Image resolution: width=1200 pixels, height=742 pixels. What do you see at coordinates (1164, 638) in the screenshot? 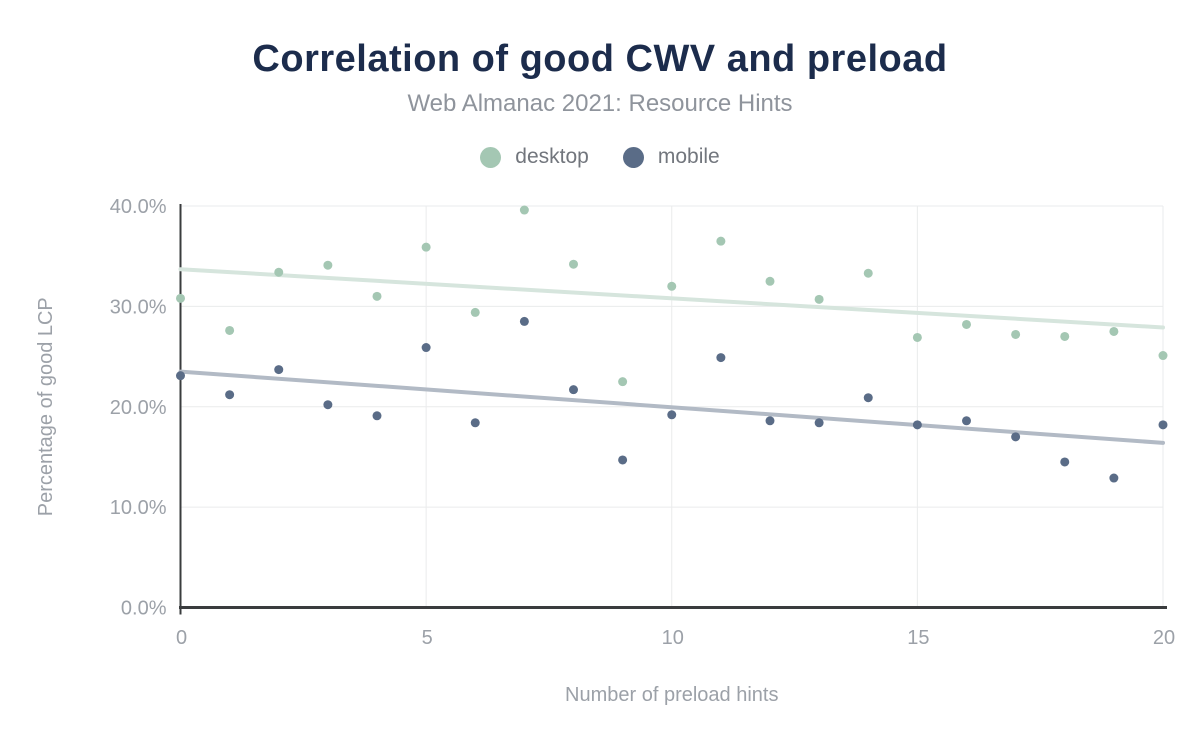
I see `x-tick-label: 20` at bounding box center [1164, 638].